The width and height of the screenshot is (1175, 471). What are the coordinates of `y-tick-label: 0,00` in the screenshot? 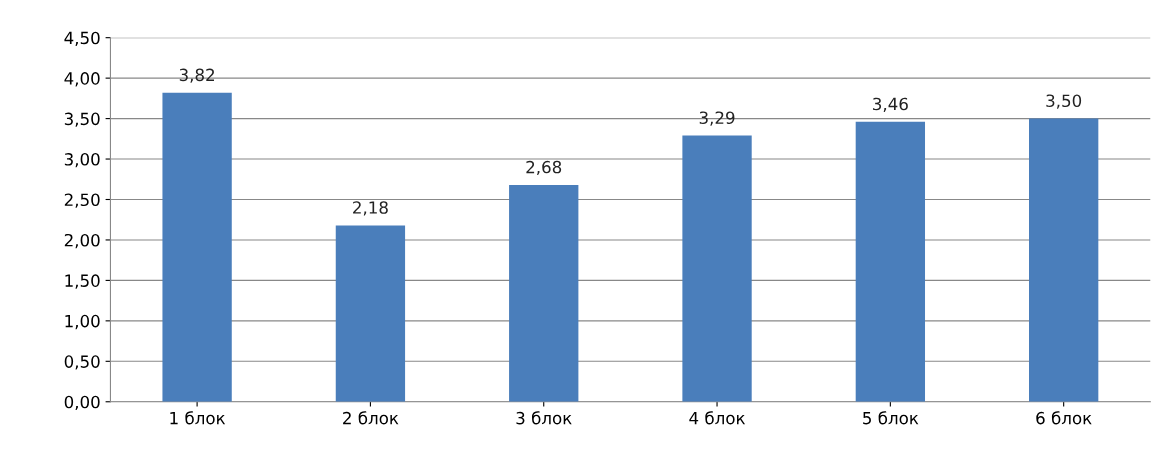 It's located at (82, 403).